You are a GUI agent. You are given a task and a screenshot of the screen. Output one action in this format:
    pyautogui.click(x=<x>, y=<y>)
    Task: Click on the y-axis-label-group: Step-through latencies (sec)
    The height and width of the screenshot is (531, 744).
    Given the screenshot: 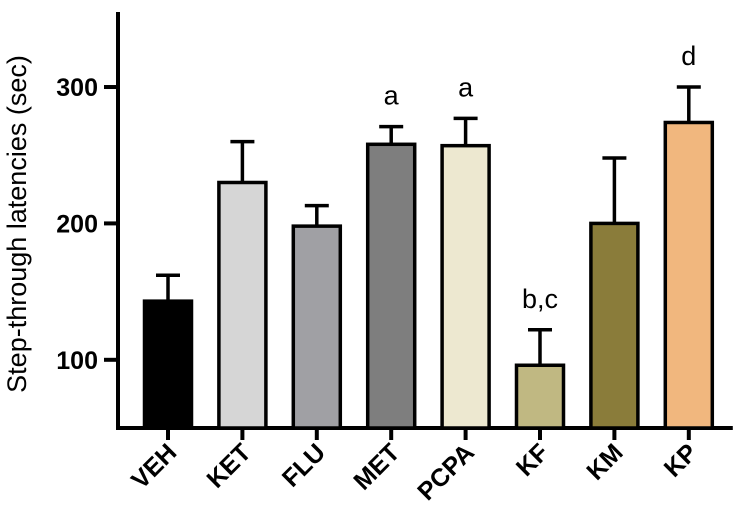 What is the action you would take?
    pyautogui.click(x=17, y=224)
    